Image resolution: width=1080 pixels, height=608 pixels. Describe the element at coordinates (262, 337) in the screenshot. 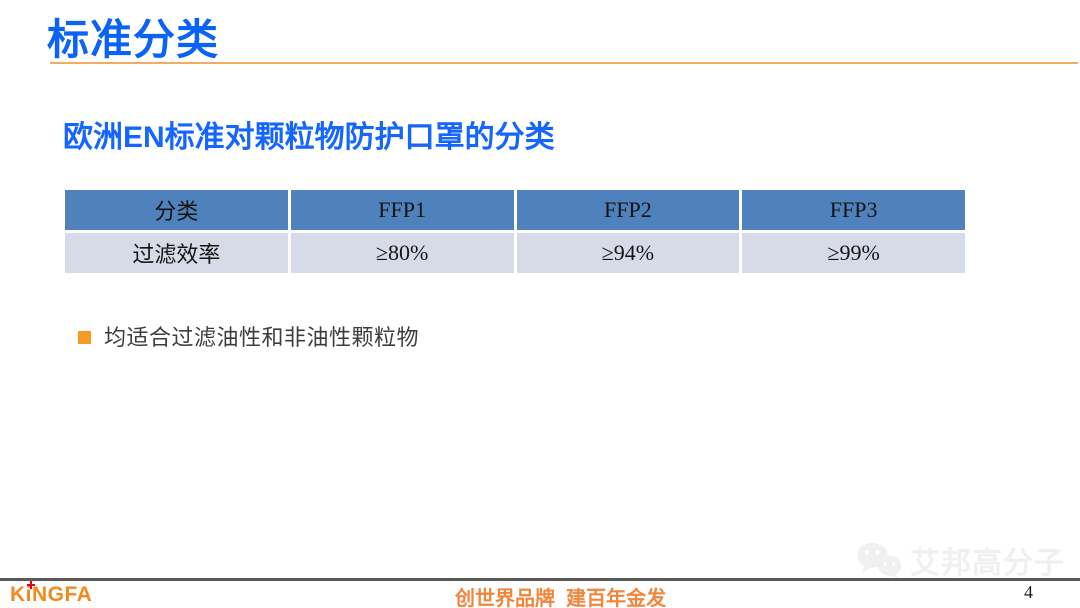

I see `bullet-text: 均适合过滤油性和非油性颗粒物` at that location.